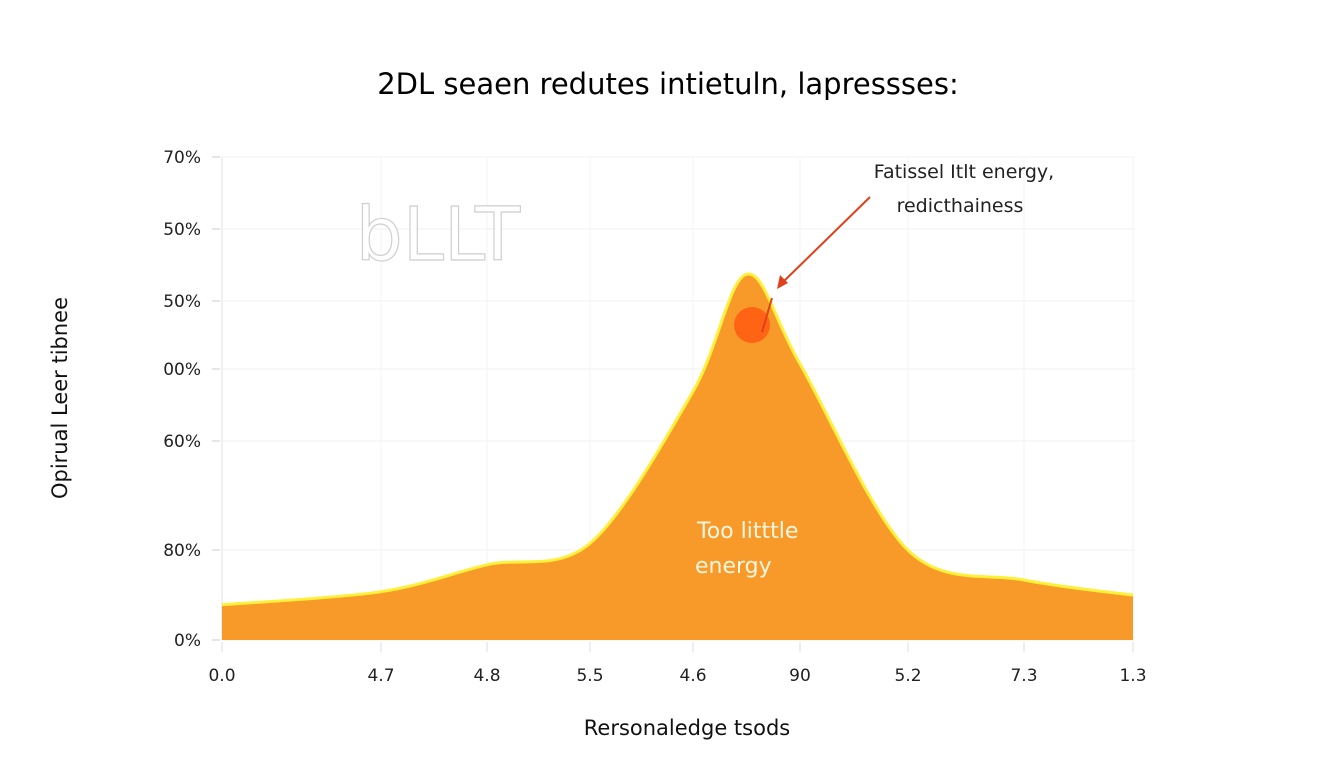  I want to click on y-axis: 70% 50% 50% 00% 60% 80% 0%, so click(191, 399).